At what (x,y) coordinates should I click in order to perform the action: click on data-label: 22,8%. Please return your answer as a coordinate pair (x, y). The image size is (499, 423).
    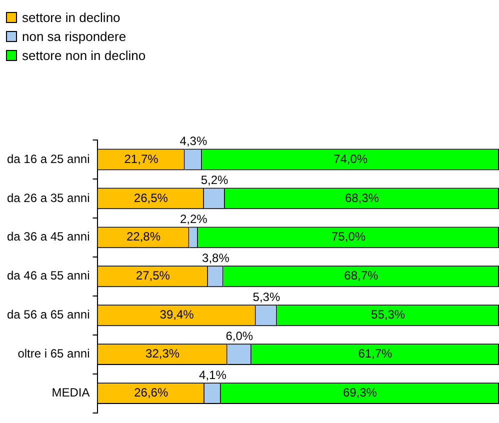
    Looking at the image, I should click on (143, 237).